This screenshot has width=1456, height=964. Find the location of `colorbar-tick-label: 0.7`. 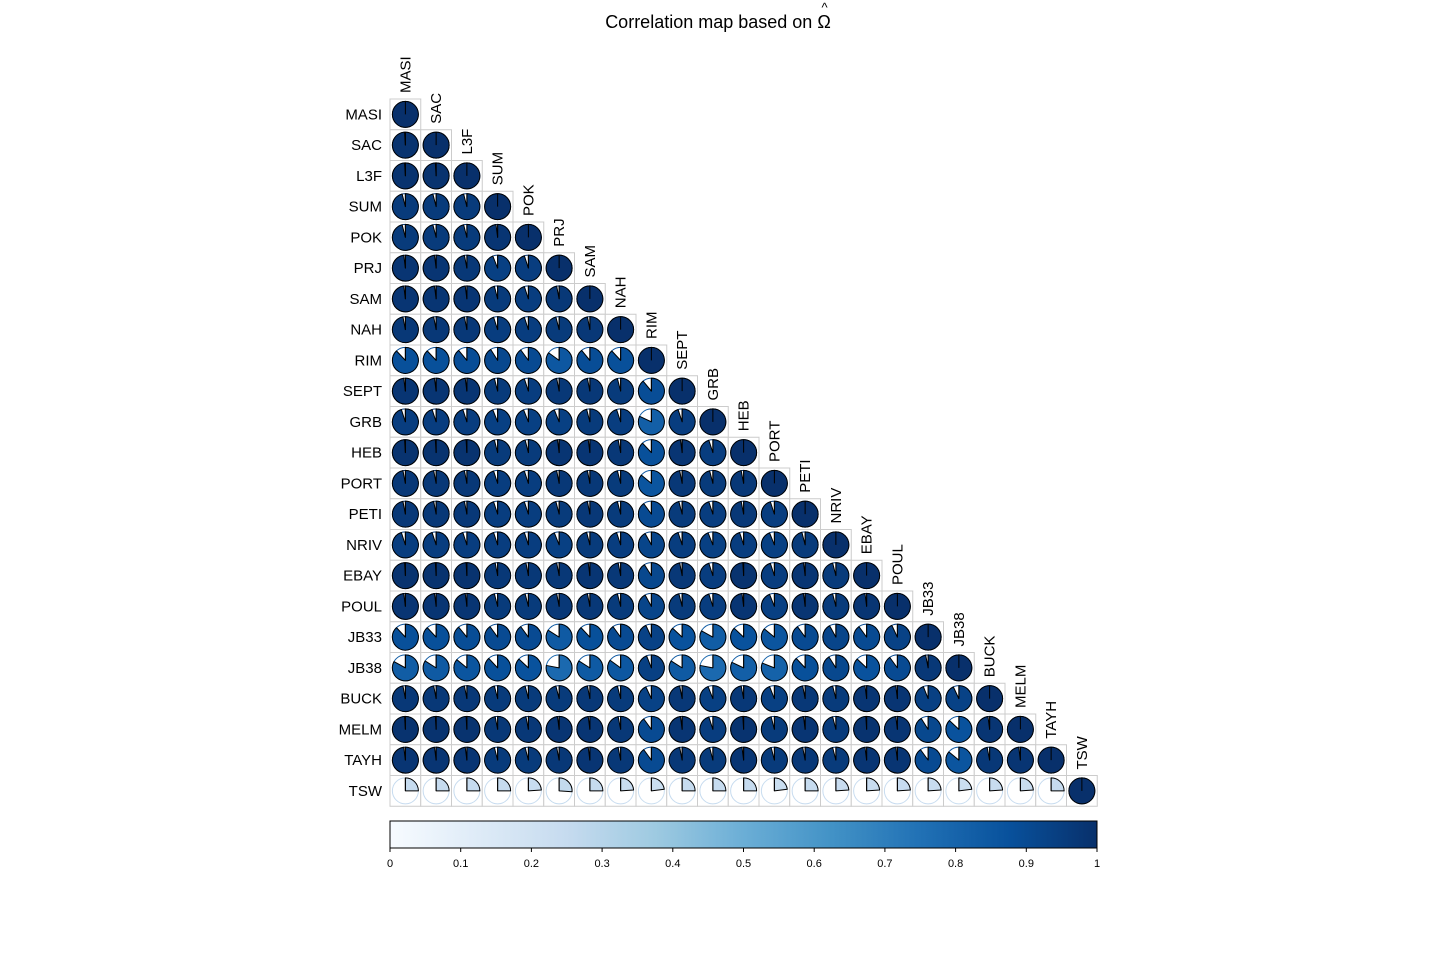

colorbar-tick-label: 0.7 is located at coordinates (884, 864).